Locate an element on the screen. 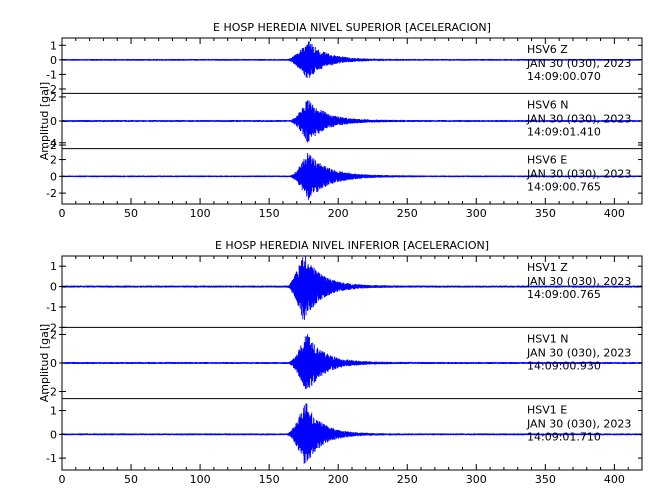 The height and width of the screenshot is (500, 650). trace-station-label: HSV1 Z is located at coordinates (547, 267).